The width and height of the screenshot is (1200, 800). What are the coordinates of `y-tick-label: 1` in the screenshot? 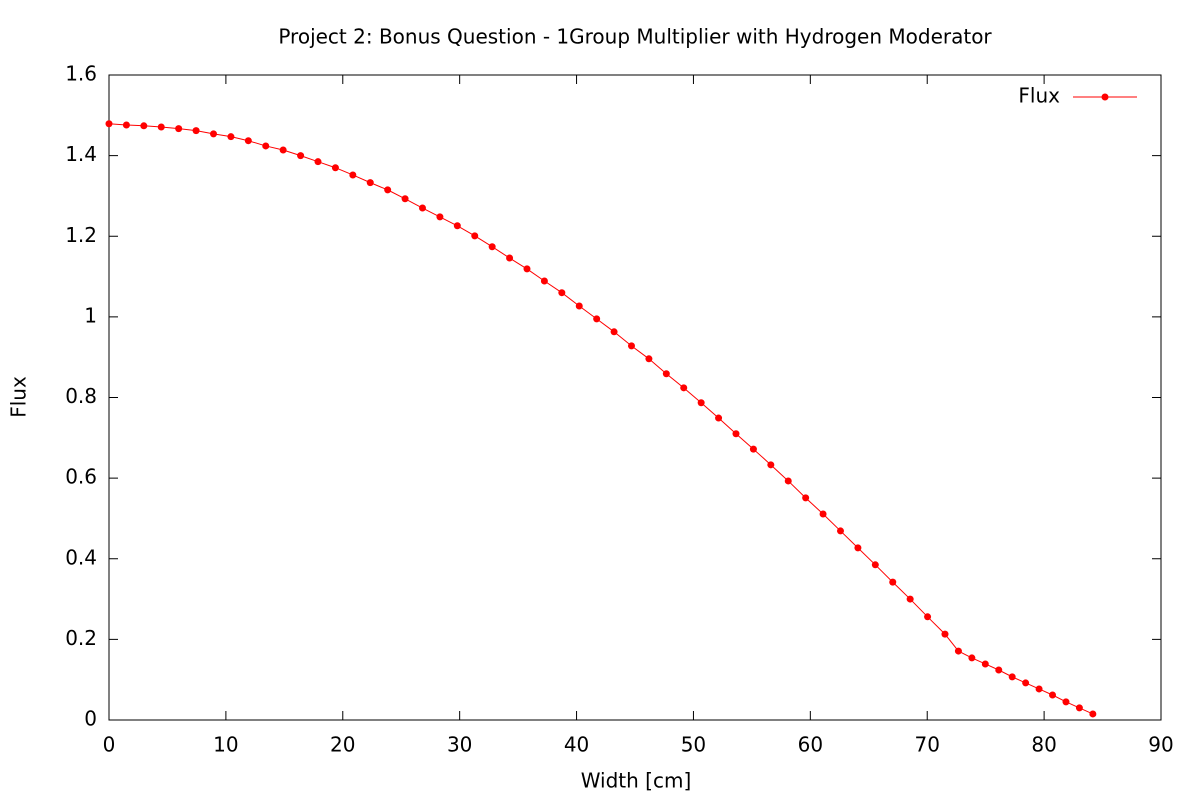 It's located at (90, 315).